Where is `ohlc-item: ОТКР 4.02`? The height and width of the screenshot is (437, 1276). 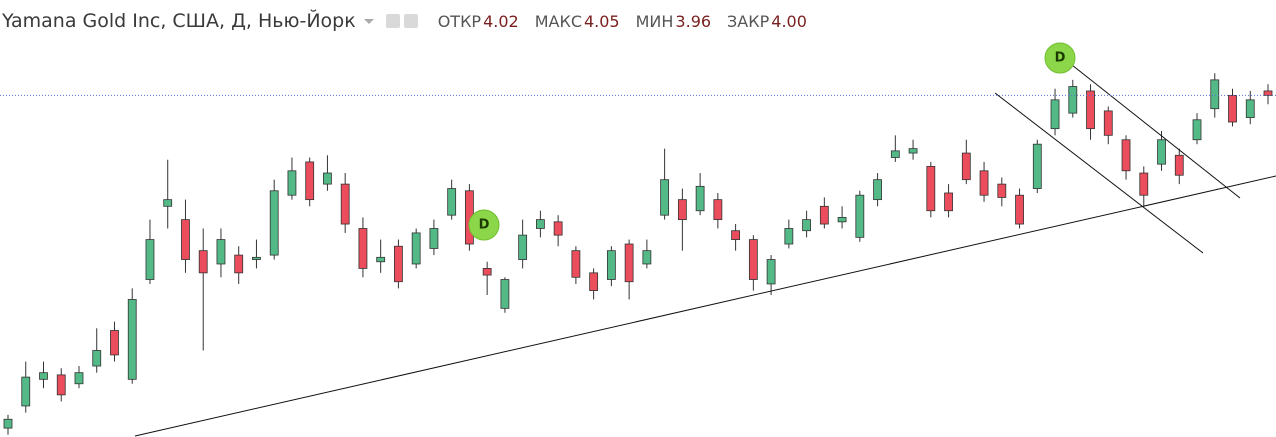 ohlc-item: ОТКР 4.02 is located at coordinates (478, 21).